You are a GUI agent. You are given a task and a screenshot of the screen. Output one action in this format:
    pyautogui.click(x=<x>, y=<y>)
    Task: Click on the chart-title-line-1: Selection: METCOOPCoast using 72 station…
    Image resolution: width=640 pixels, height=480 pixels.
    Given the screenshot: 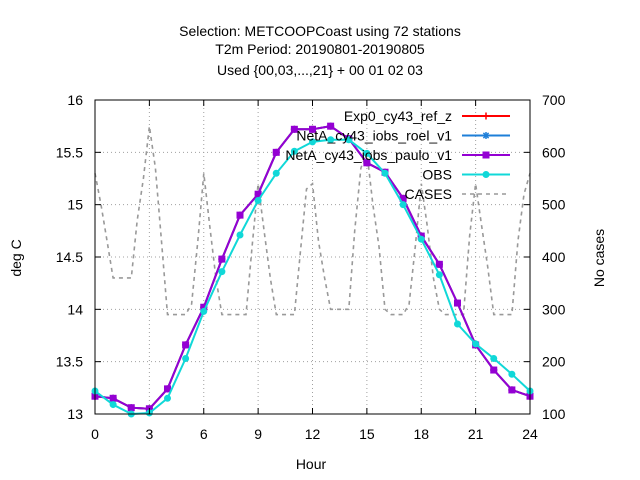 What is the action you would take?
    pyautogui.click(x=320, y=31)
    